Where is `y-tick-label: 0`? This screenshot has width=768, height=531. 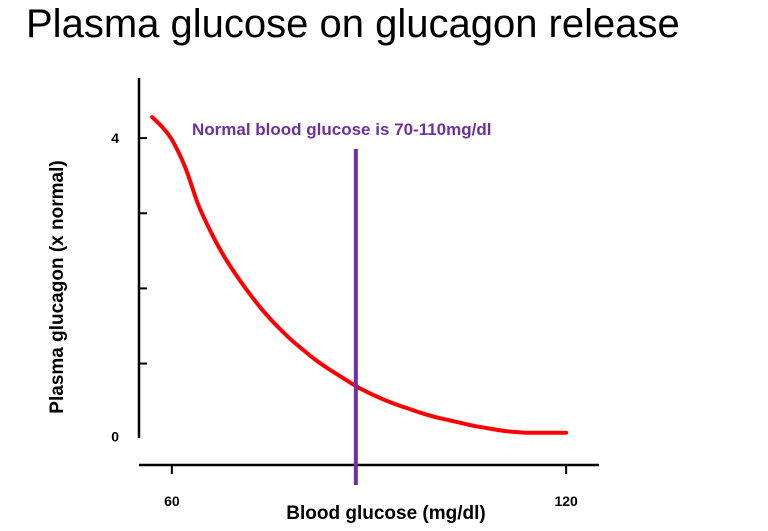
y-tick-label: 0 is located at coordinates (115, 437).